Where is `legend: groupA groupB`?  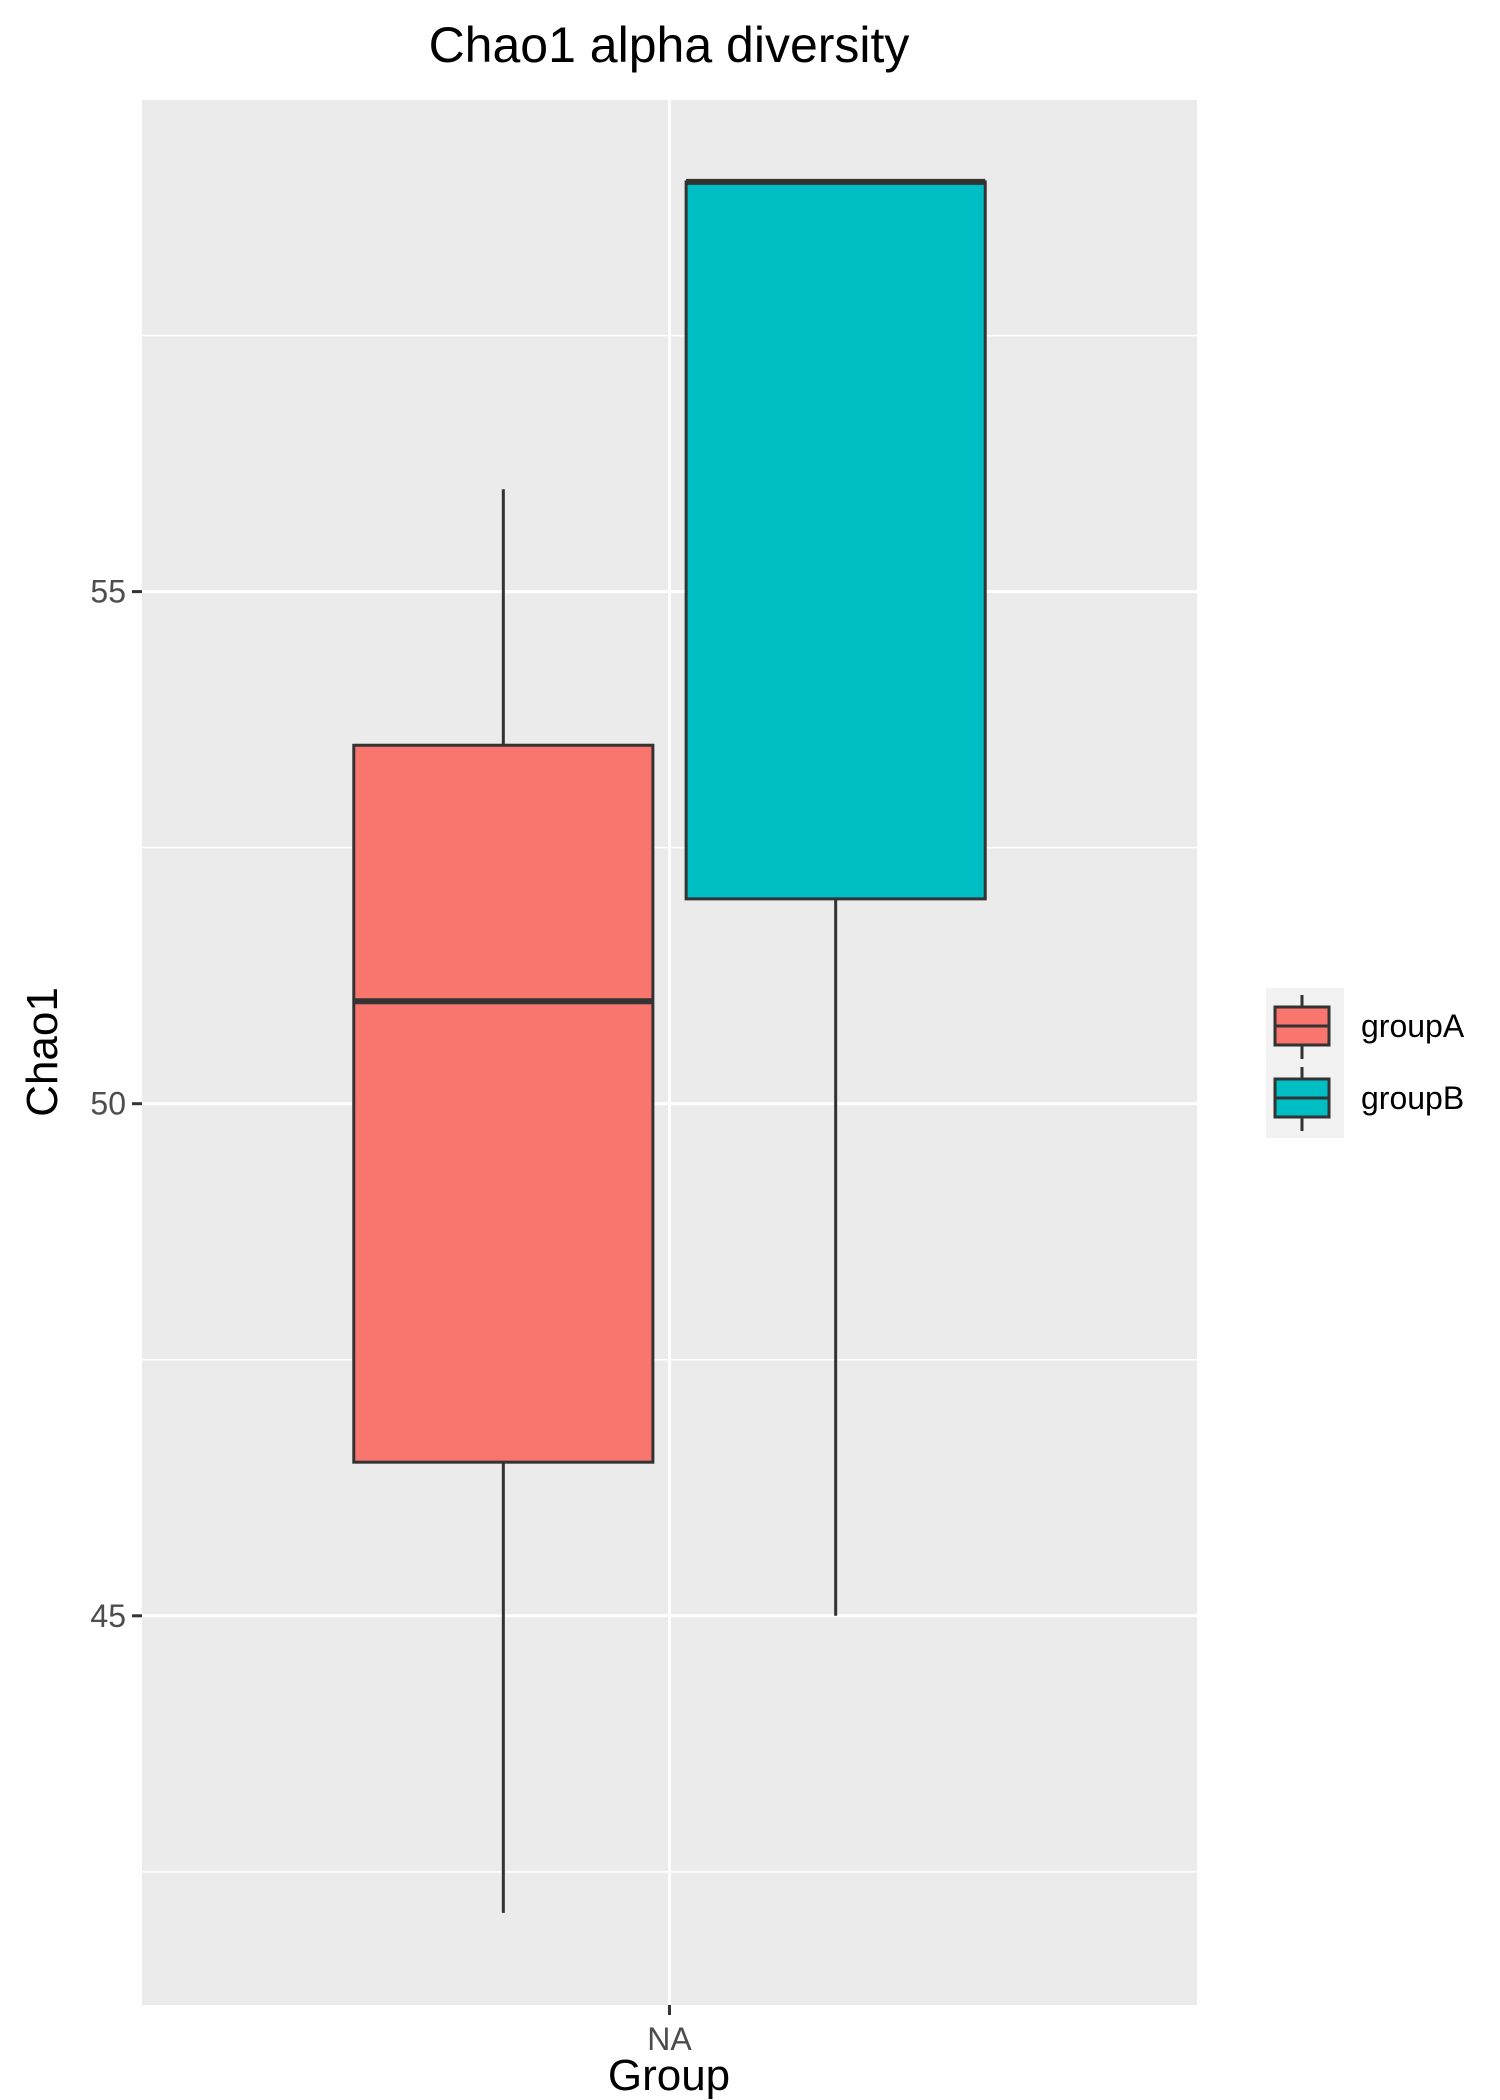 legend: groupA groupB is located at coordinates (1365, 1063).